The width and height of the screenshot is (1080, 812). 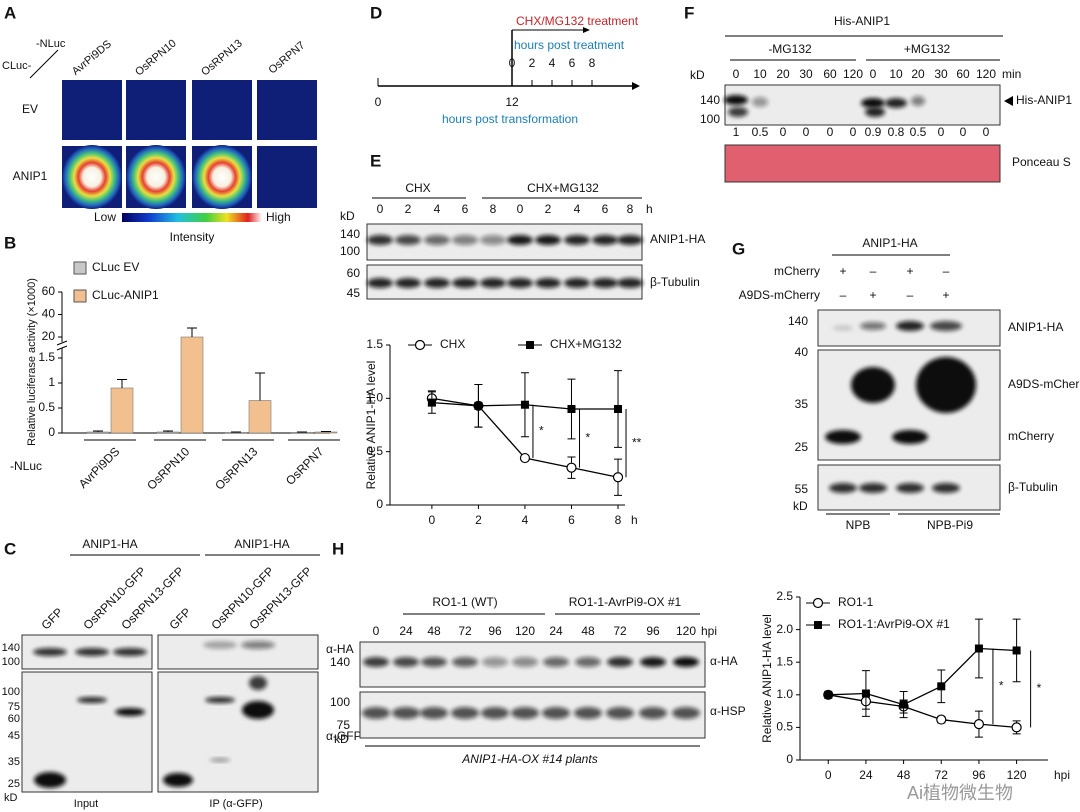 What do you see at coordinates (49, 336) in the screenshot?
I see `y-tick-label: 20` at bounding box center [49, 336].